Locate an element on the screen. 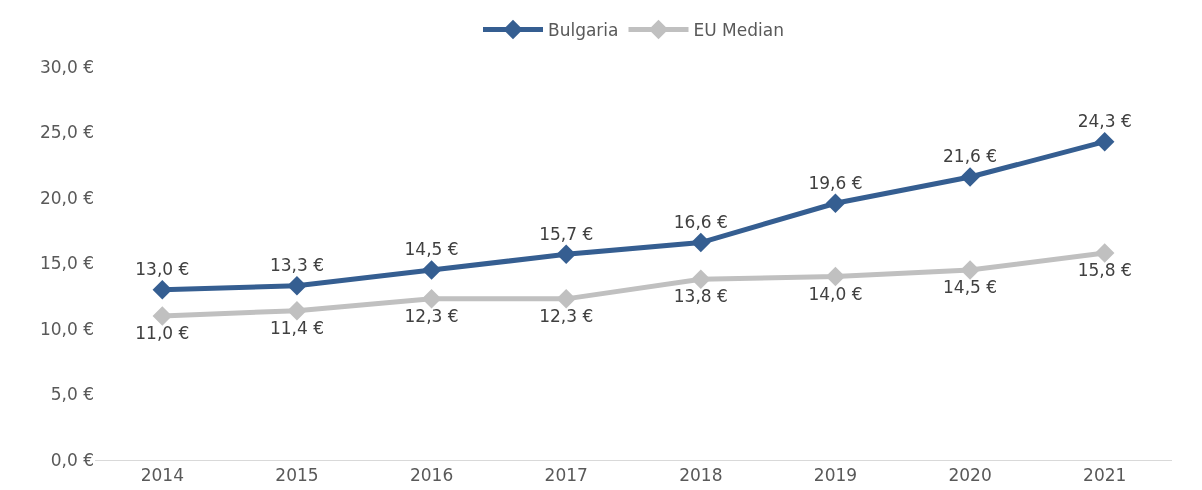 This screenshot has width=1202, height=490. data-label: 11,0 € is located at coordinates (162, 333).